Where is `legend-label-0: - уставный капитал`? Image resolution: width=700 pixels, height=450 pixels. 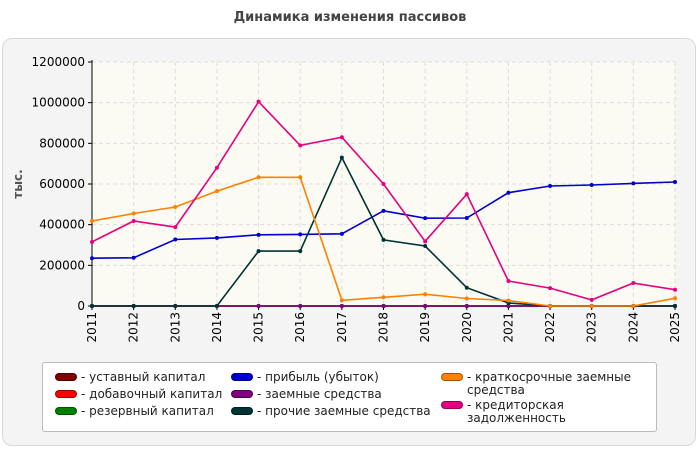
legend-label-0: - уставный капитал is located at coordinates (143, 377).